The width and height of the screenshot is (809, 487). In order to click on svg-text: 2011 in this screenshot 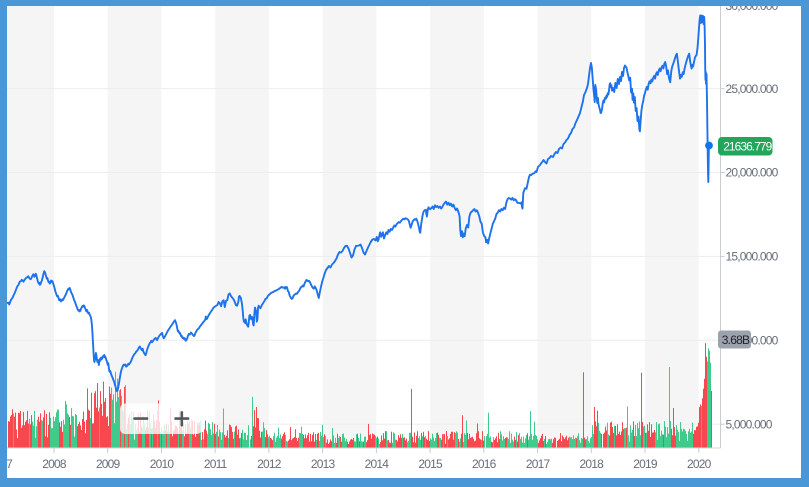, I will do `click(216, 464)`.